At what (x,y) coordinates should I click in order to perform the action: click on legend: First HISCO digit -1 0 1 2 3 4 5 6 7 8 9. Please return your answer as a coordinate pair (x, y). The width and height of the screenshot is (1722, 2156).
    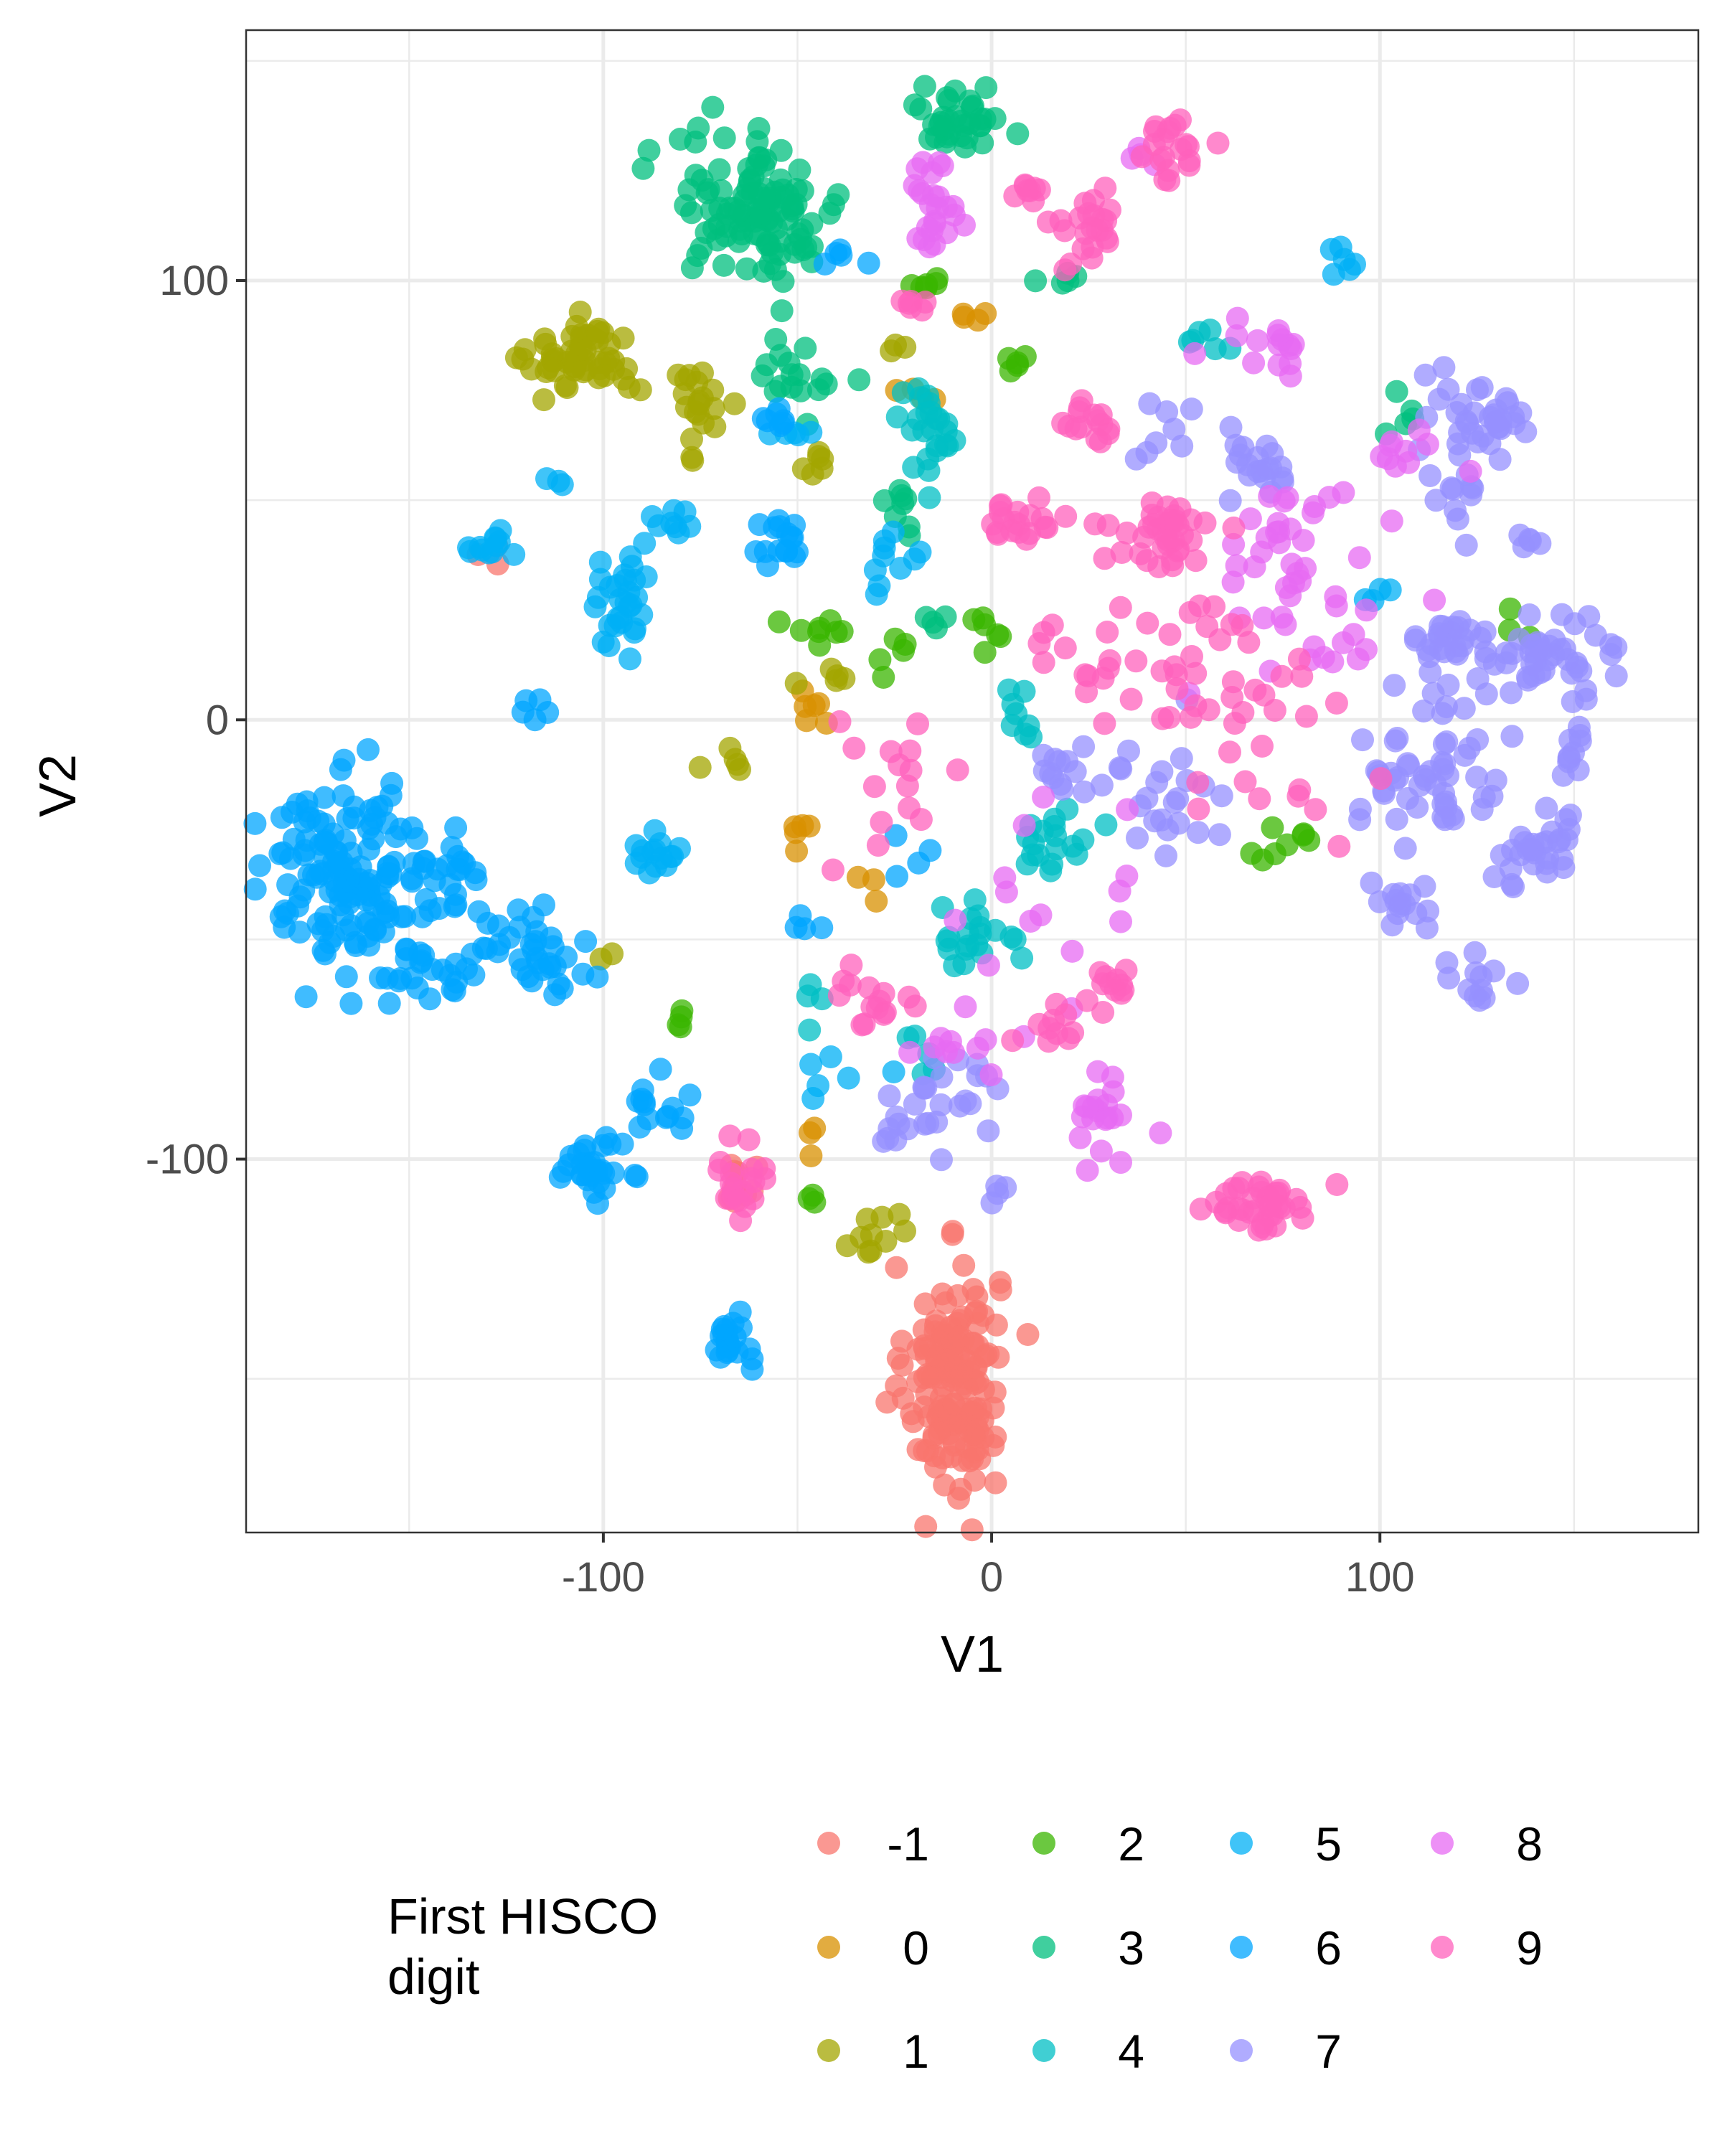
    Looking at the image, I should click on (965, 1947).